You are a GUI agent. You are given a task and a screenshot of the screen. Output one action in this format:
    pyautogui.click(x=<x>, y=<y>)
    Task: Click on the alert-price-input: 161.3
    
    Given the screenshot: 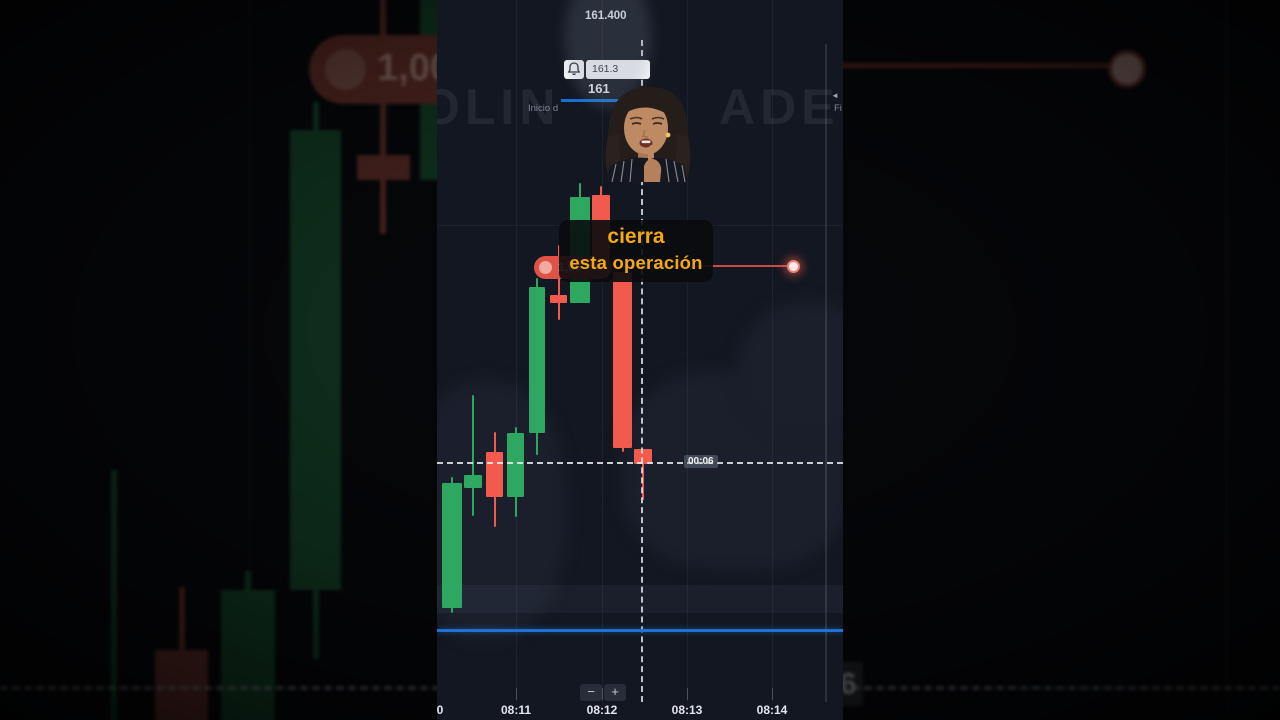 What is the action you would take?
    pyautogui.click(x=618, y=69)
    